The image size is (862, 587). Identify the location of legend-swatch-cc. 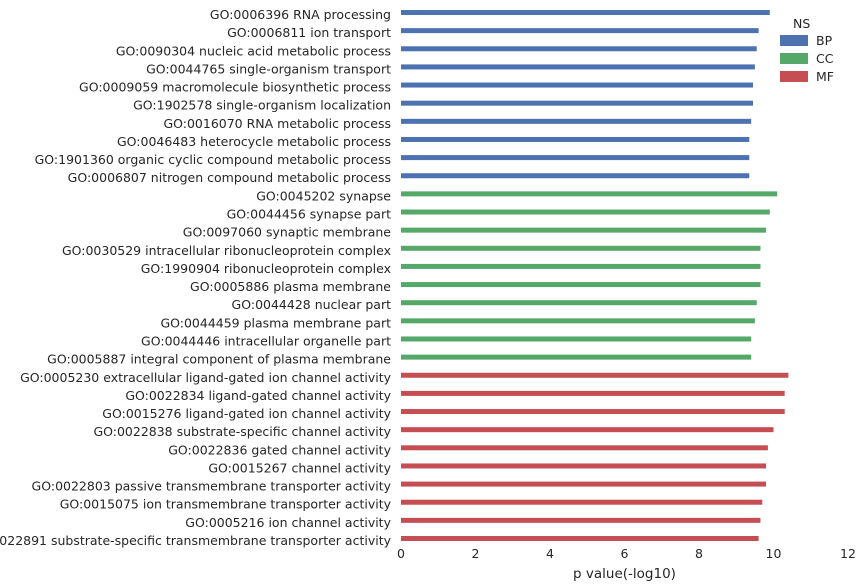
(794, 58).